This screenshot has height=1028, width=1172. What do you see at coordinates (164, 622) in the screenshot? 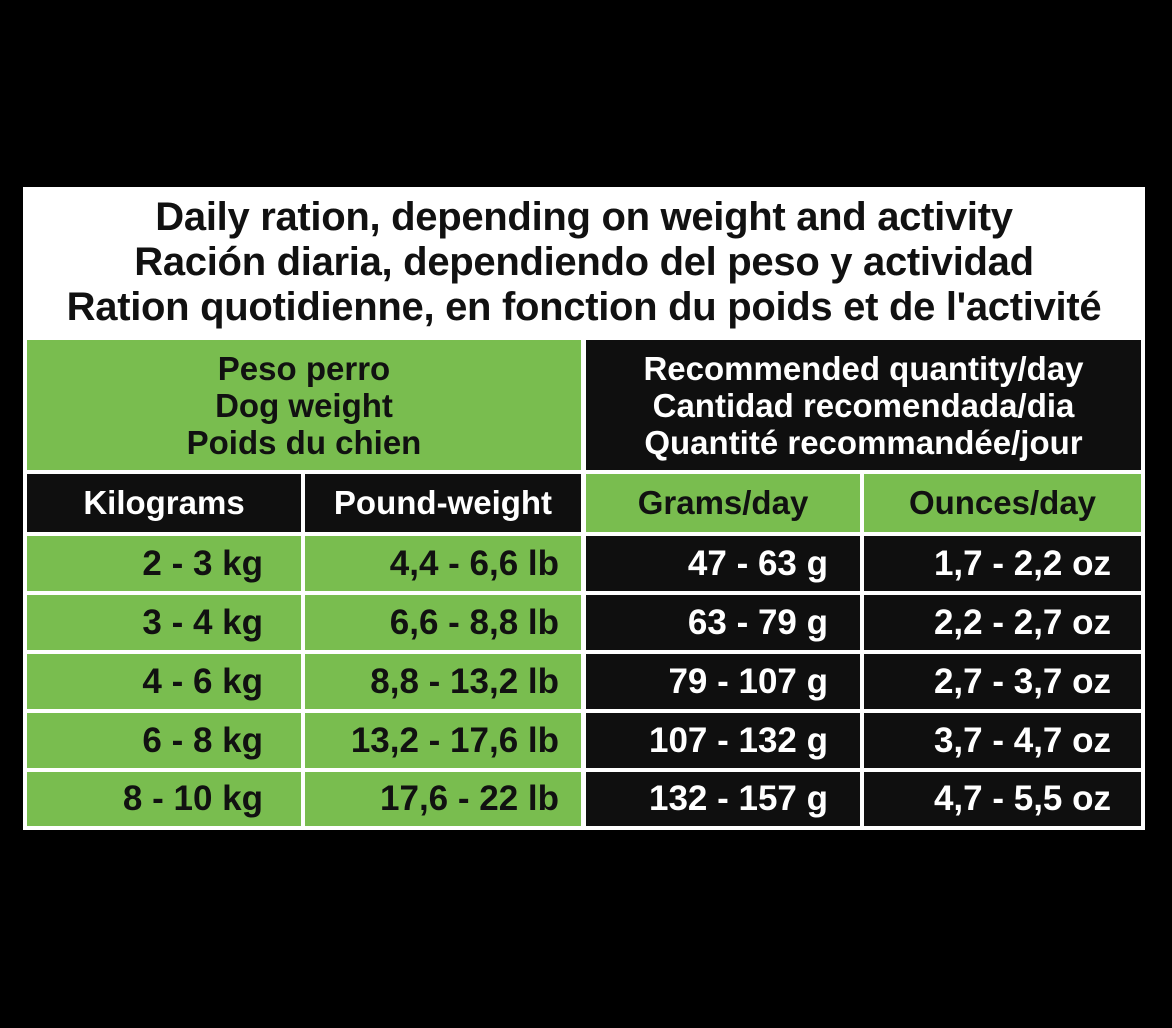
I see `table-row-2-kilograms: 3 - 4 kg` at bounding box center [164, 622].